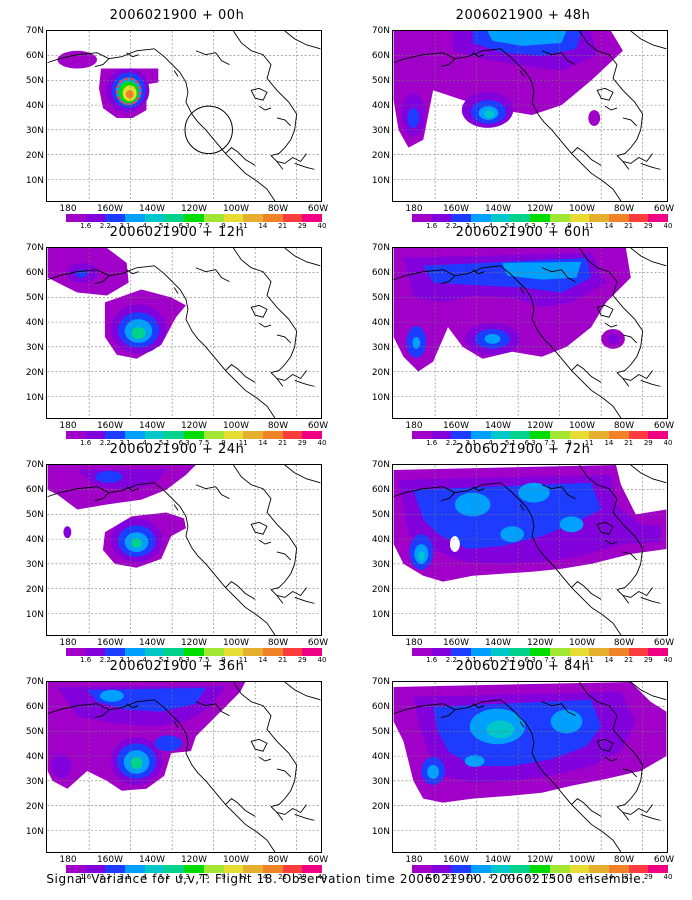 Image resolution: width=692 pixels, height=900 pixels. What do you see at coordinates (34, 490) in the screenshot?
I see `lat-label: 60N` at bounding box center [34, 490].